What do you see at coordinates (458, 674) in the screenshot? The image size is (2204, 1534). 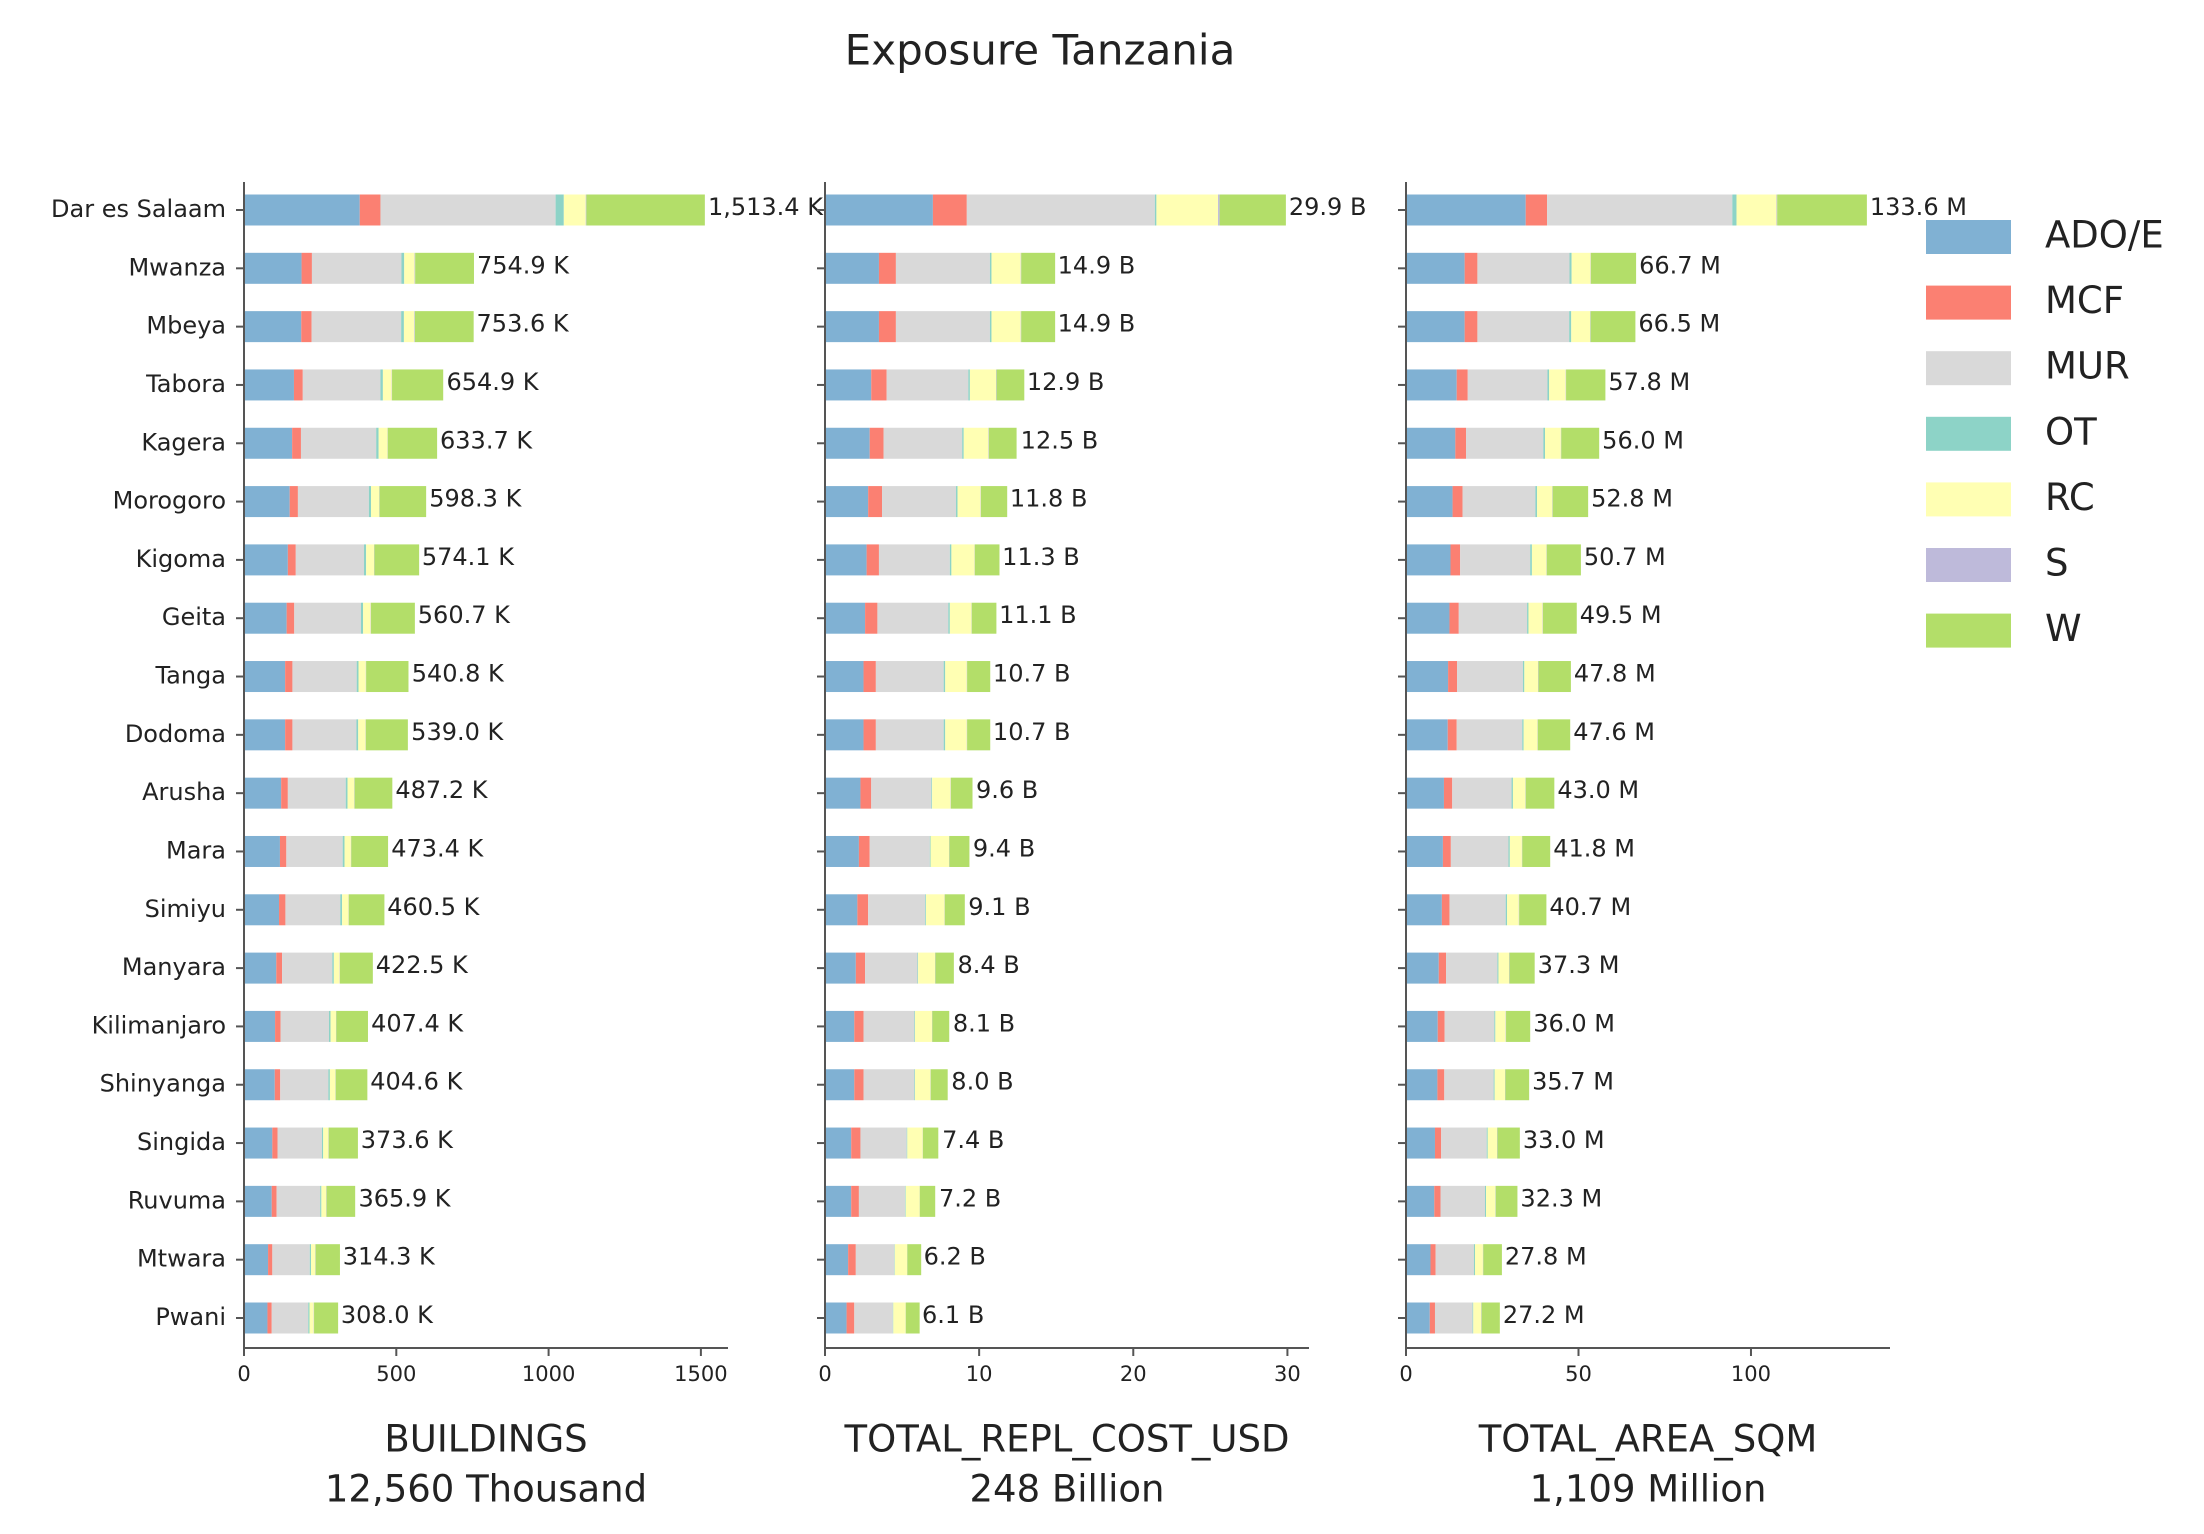 I see `value-label: 540.8 K` at bounding box center [458, 674].